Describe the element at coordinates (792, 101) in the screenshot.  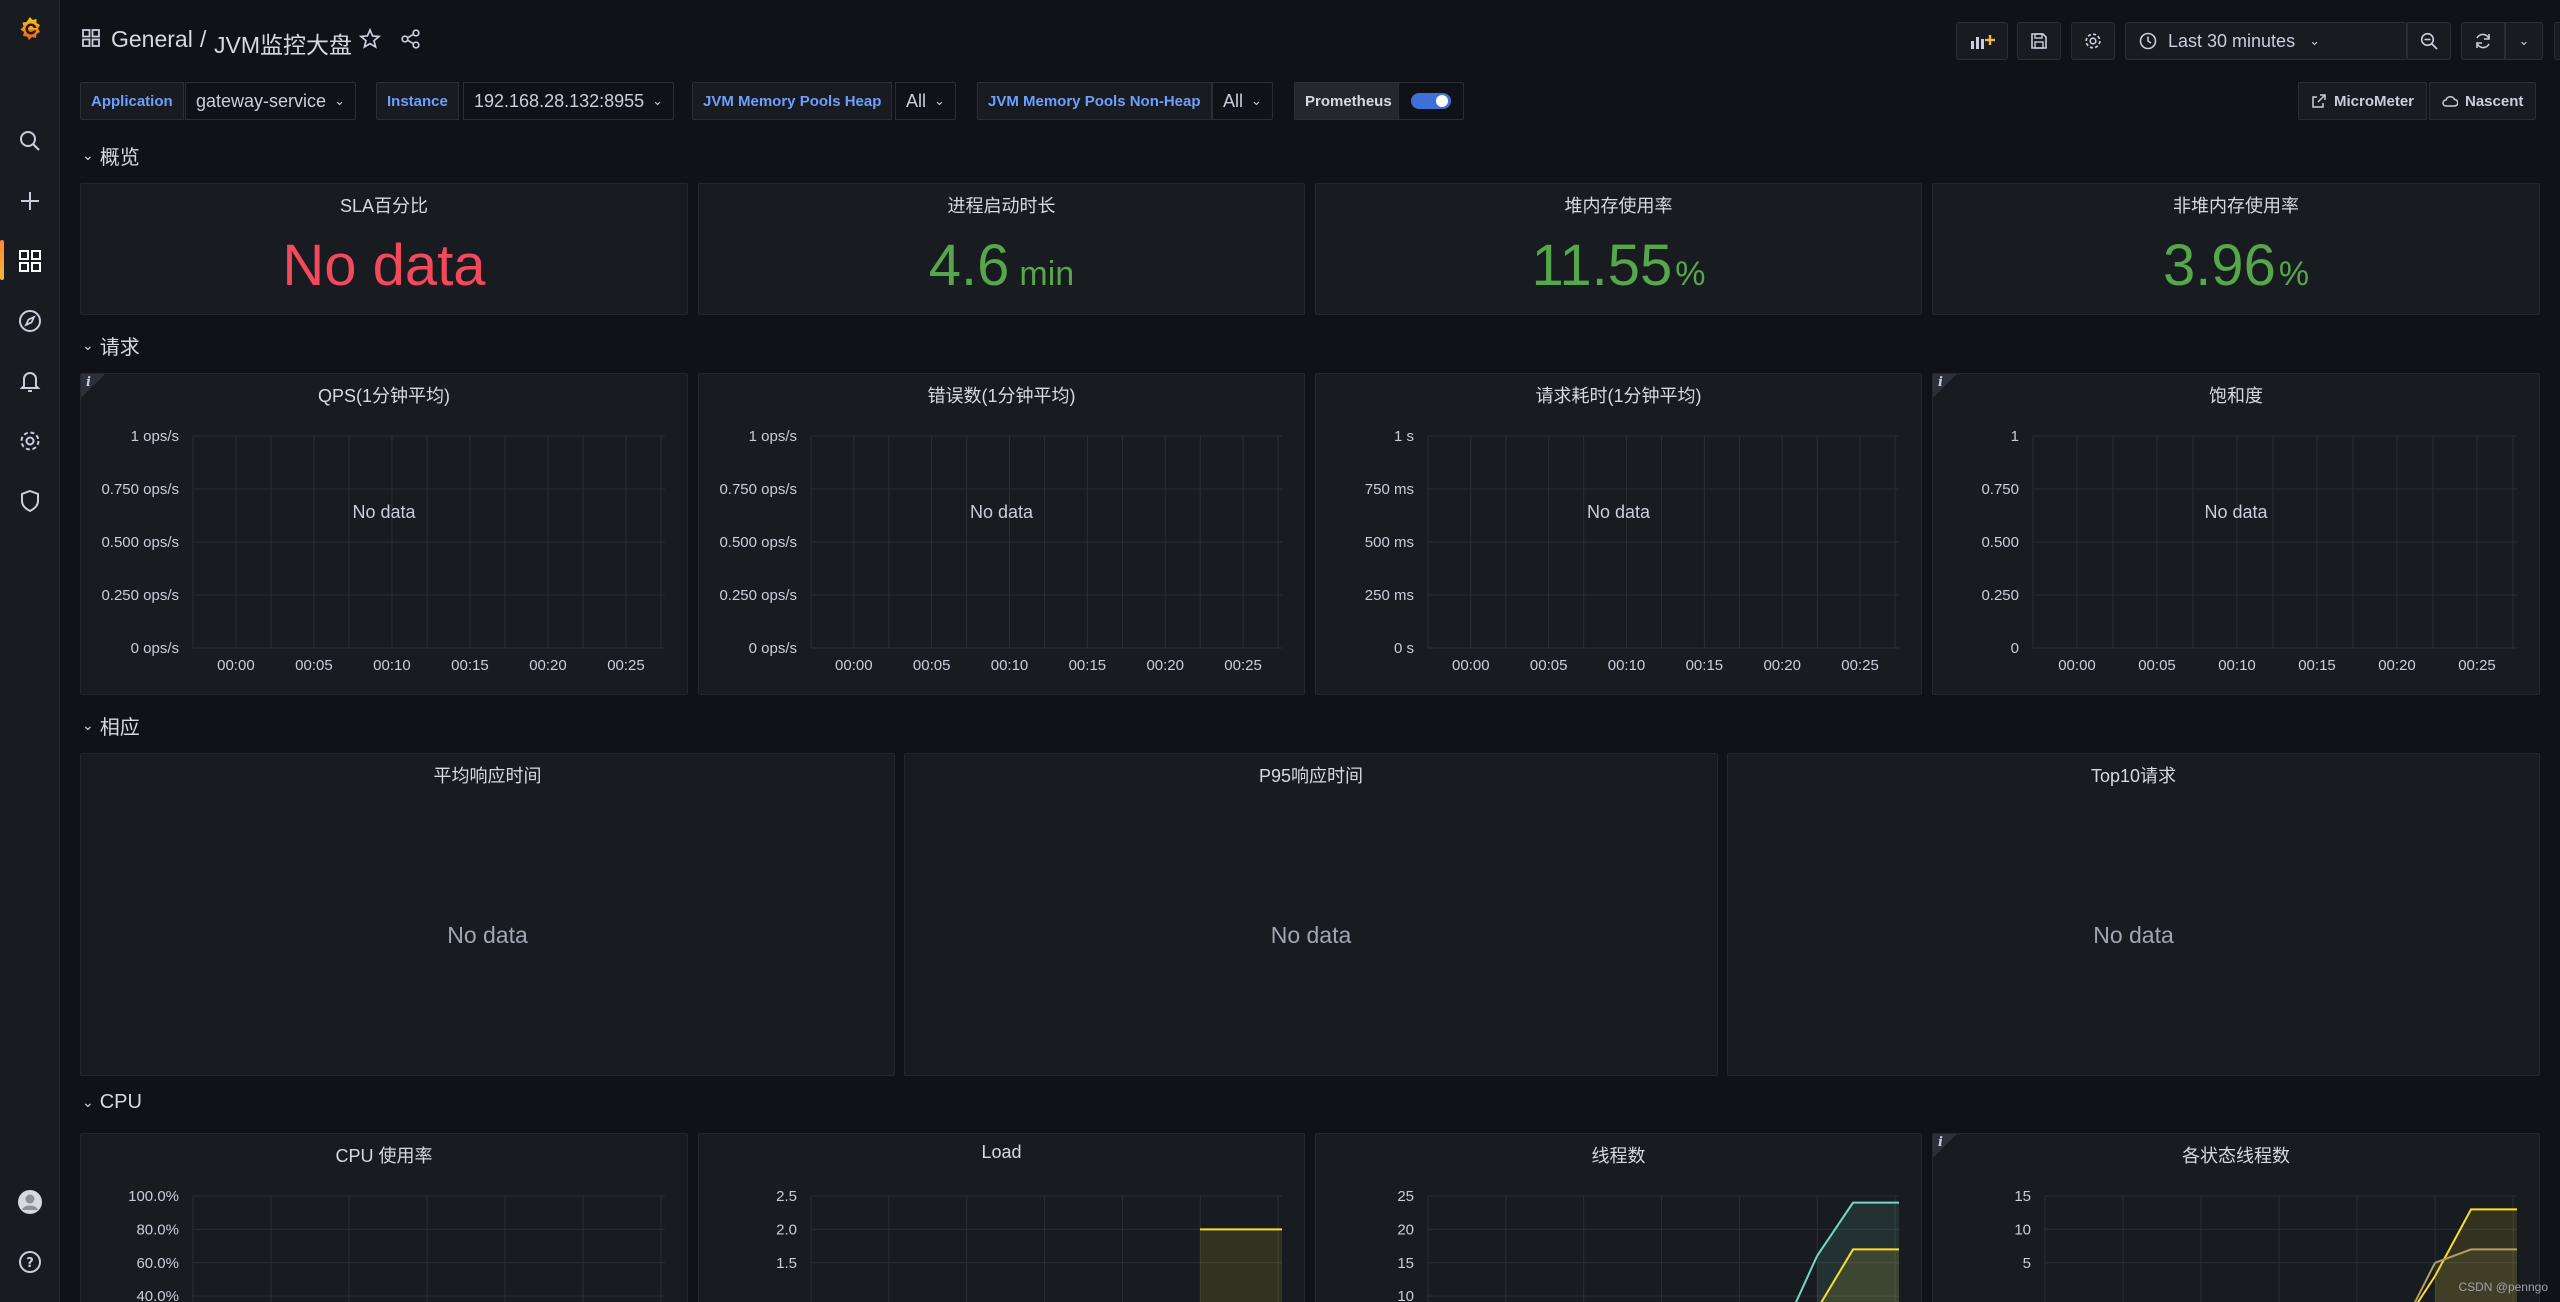
I see `variable-label-heap-pools: JVM Memory Pools Heap` at that location.